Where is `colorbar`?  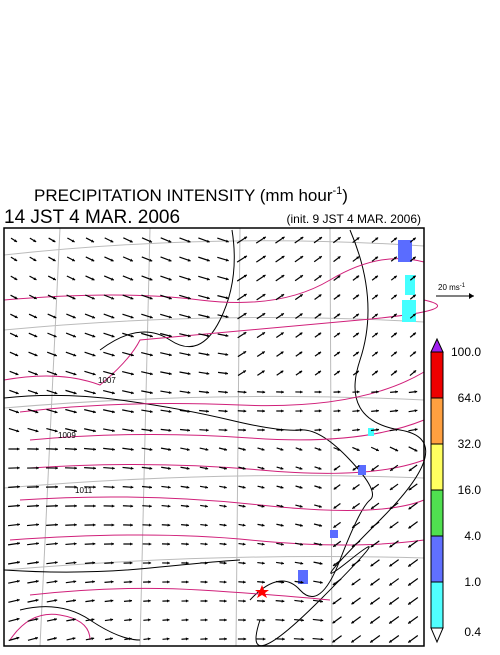 colorbar is located at coordinates (437, 490).